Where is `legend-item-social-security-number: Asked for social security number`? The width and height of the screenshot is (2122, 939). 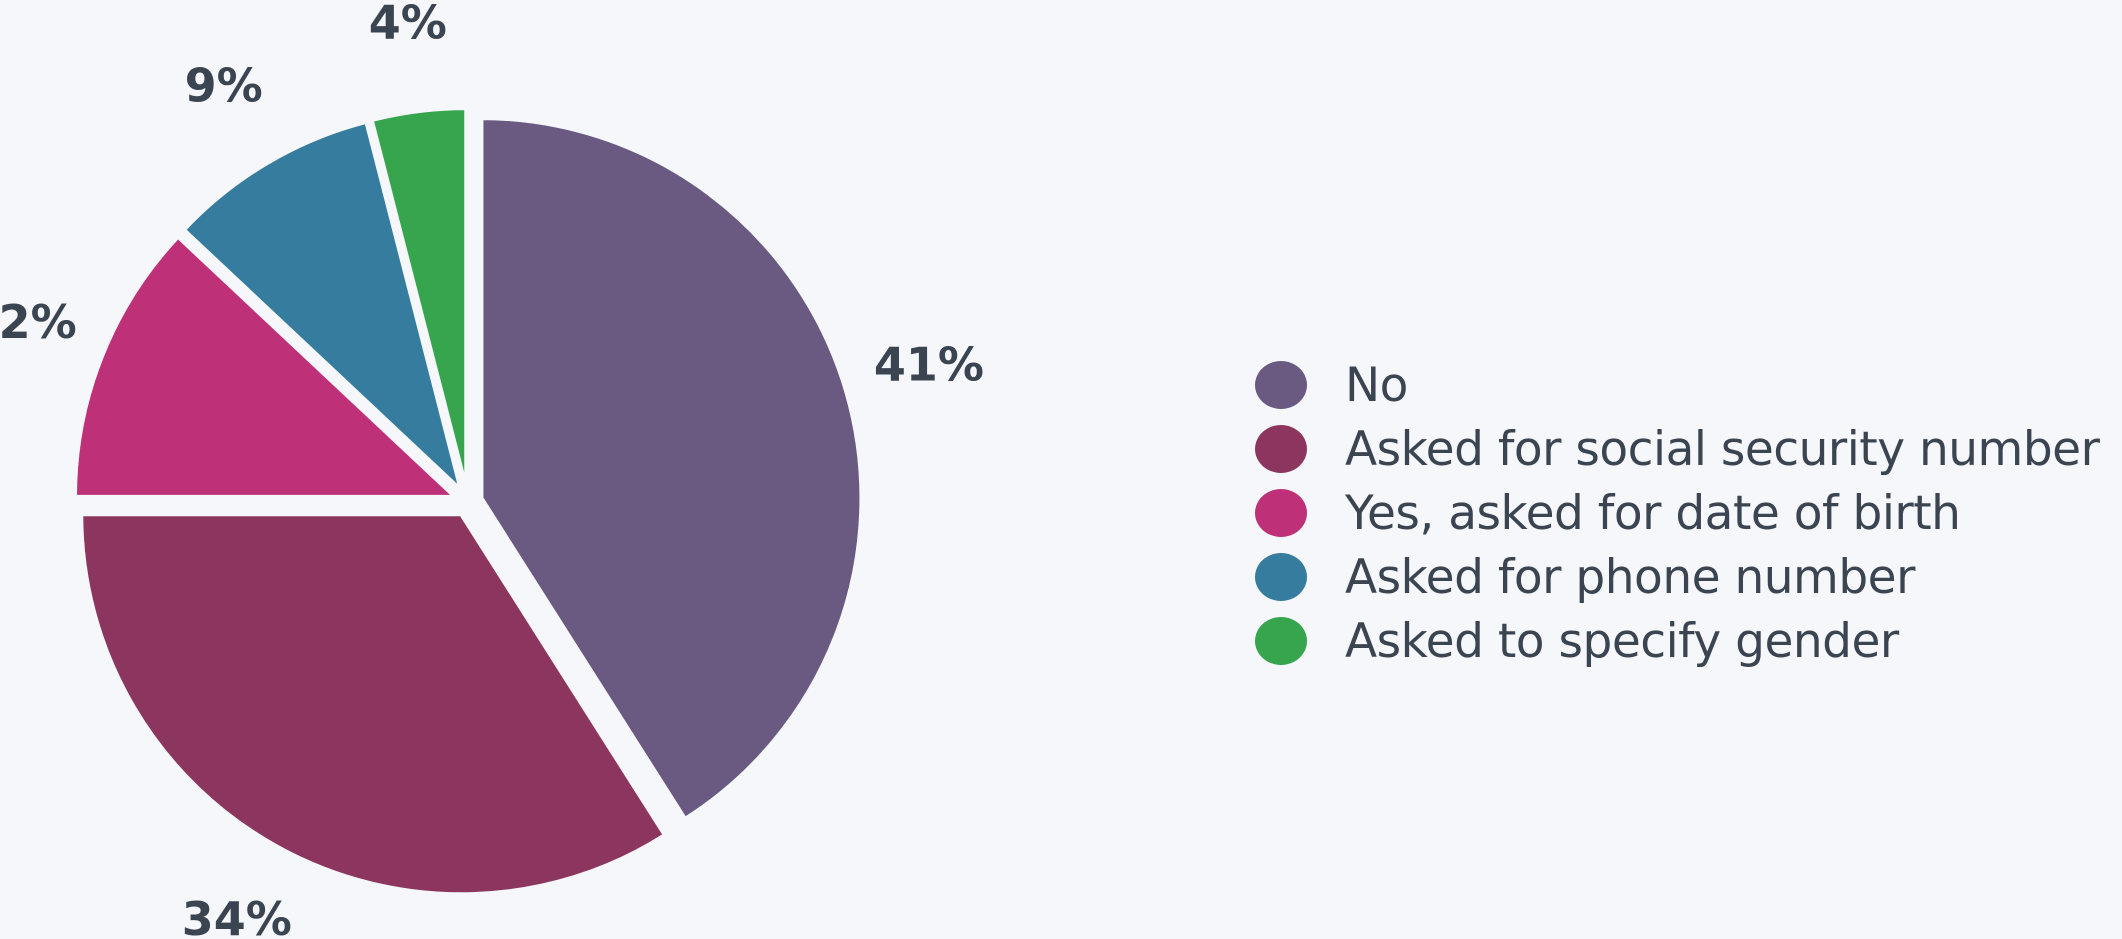
legend-item-social-security-number: Asked for social security number is located at coordinates (1685, 449).